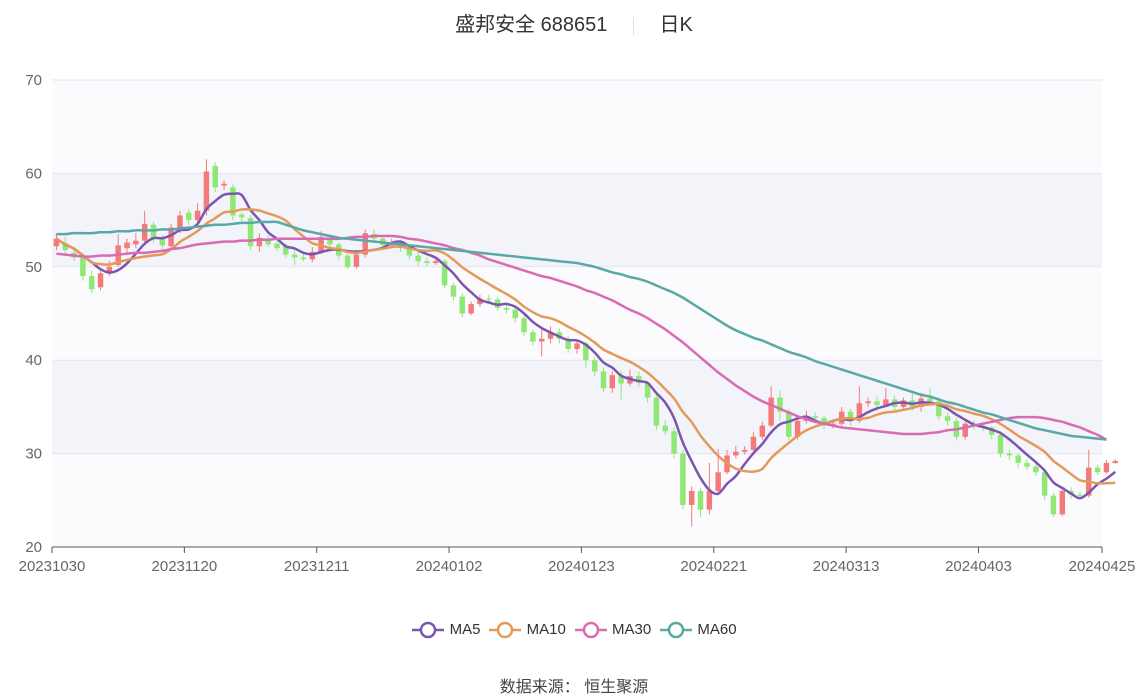 The height and width of the screenshot is (699, 1148). I want to click on chart-title: 盛邦安全 688651 日K, so click(574, 24).